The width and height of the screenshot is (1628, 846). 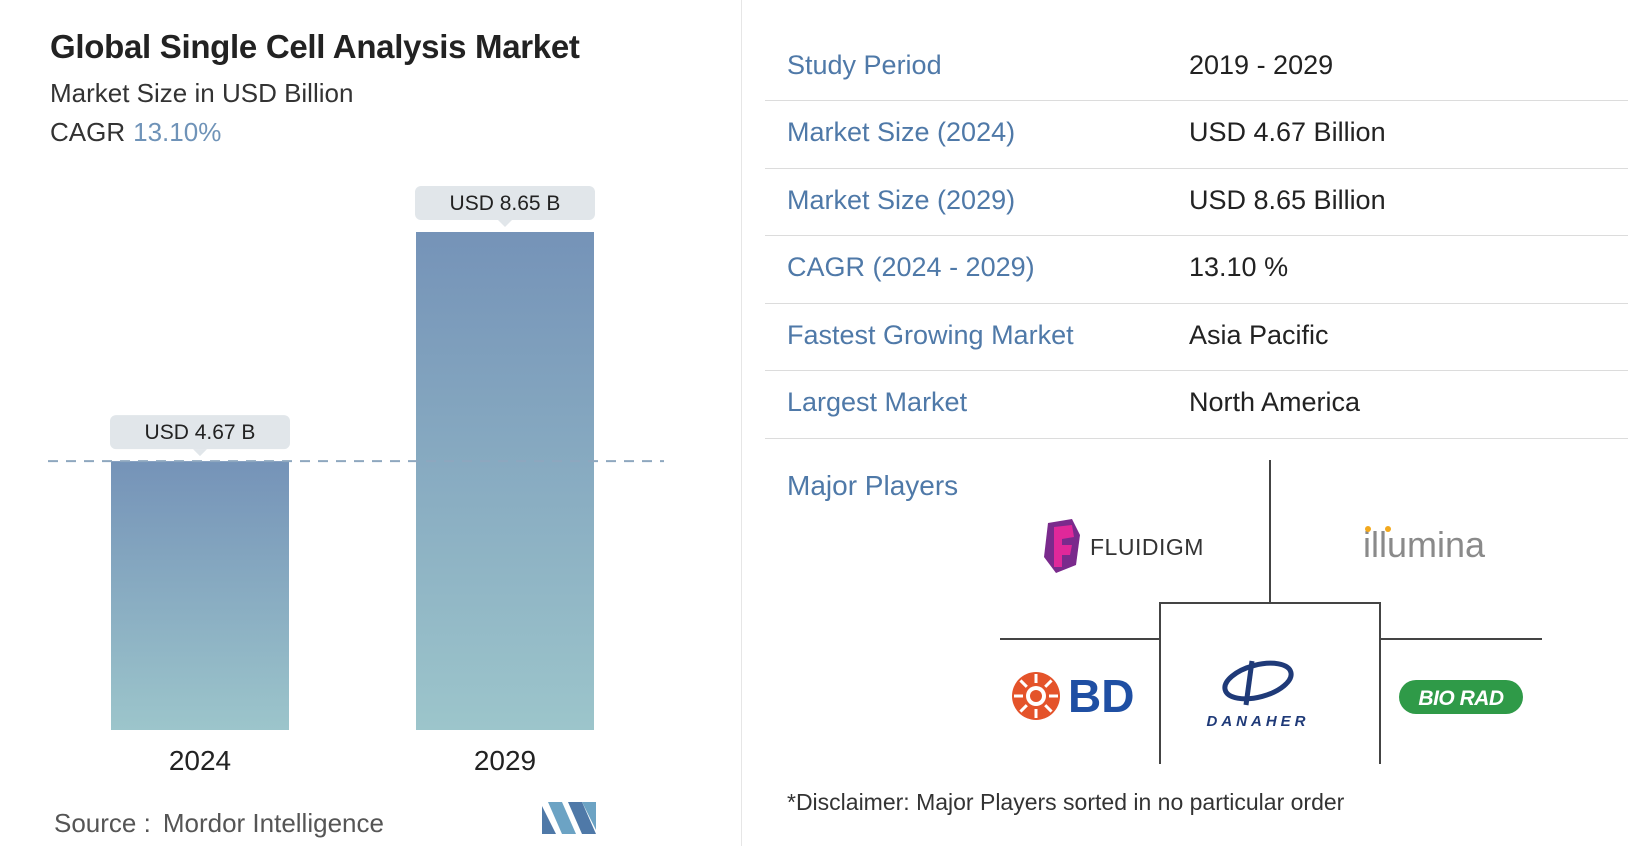 What do you see at coordinates (1239, 267) in the screenshot?
I see `row-value: 13.10 %` at bounding box center [1239, 267].